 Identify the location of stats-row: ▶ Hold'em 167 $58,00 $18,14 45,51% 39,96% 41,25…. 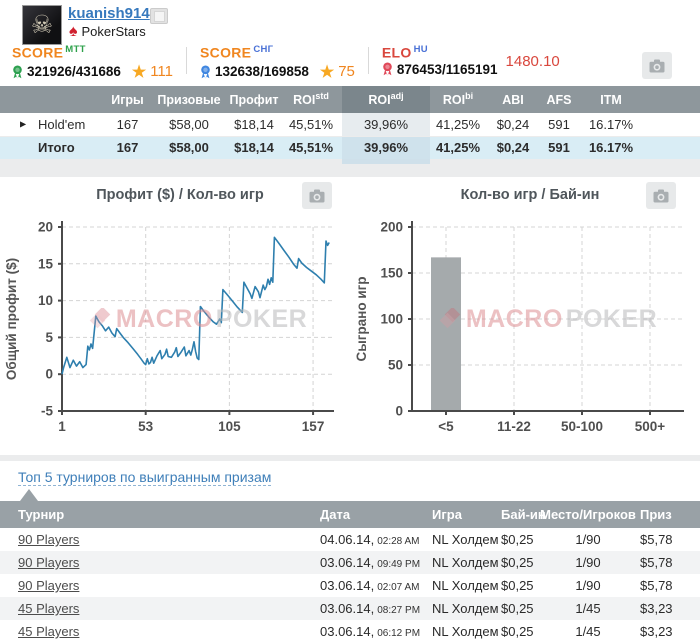
(350, 124).